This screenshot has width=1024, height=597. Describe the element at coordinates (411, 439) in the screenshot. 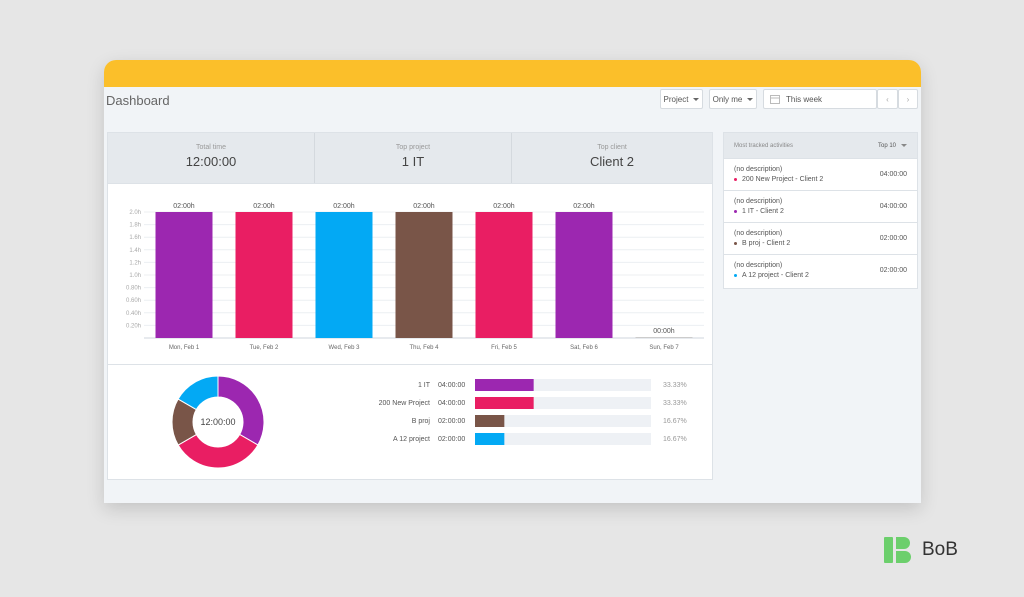

I see `breakdown-project-name: A 12 project` at that location.